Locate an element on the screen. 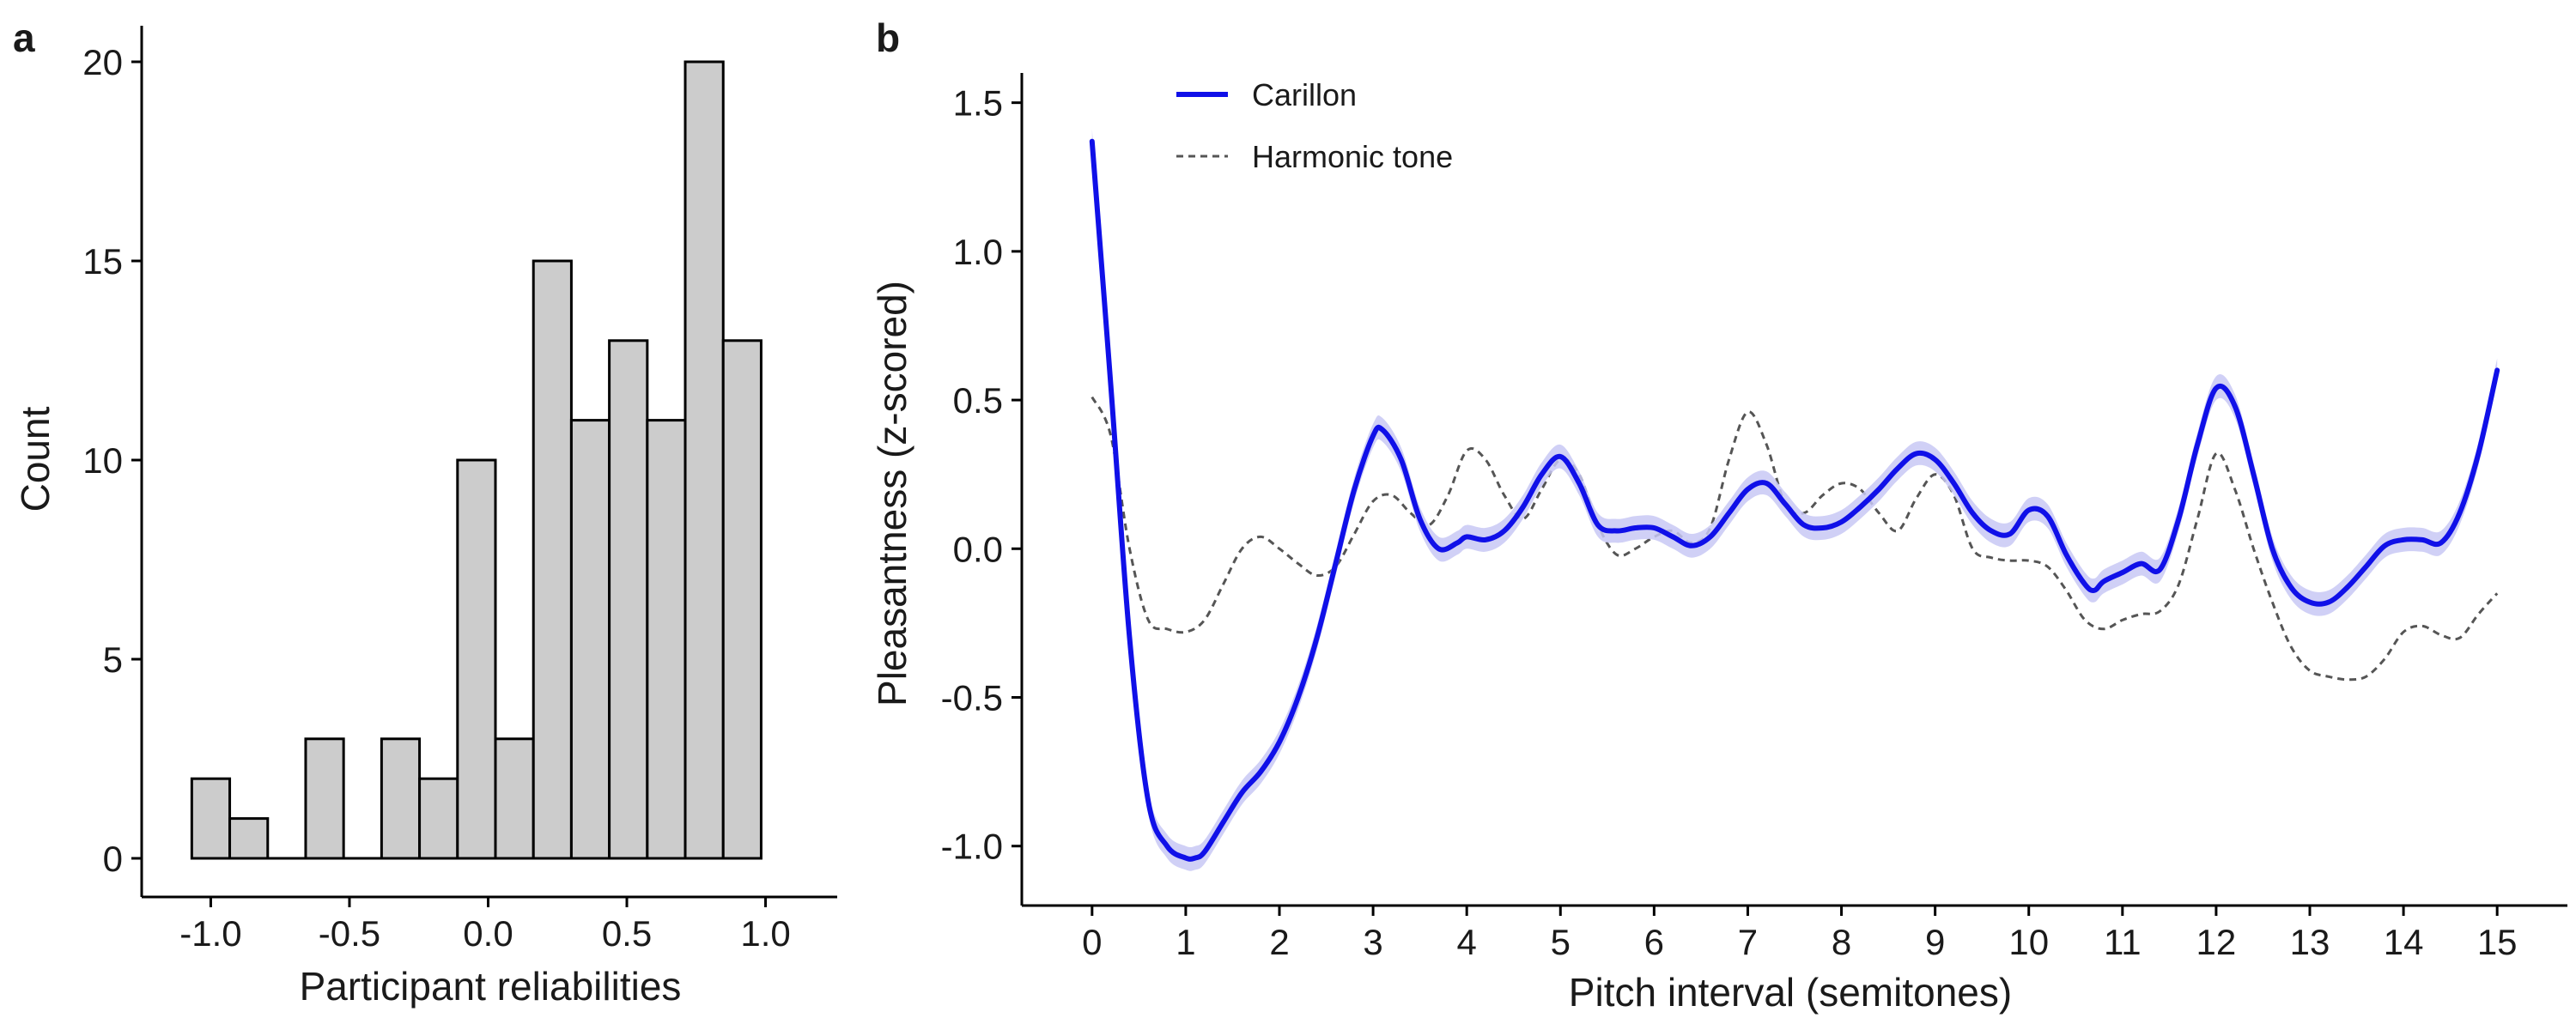  line-chart-x-tick-label: 3 is located at coordinates (1372, 942).